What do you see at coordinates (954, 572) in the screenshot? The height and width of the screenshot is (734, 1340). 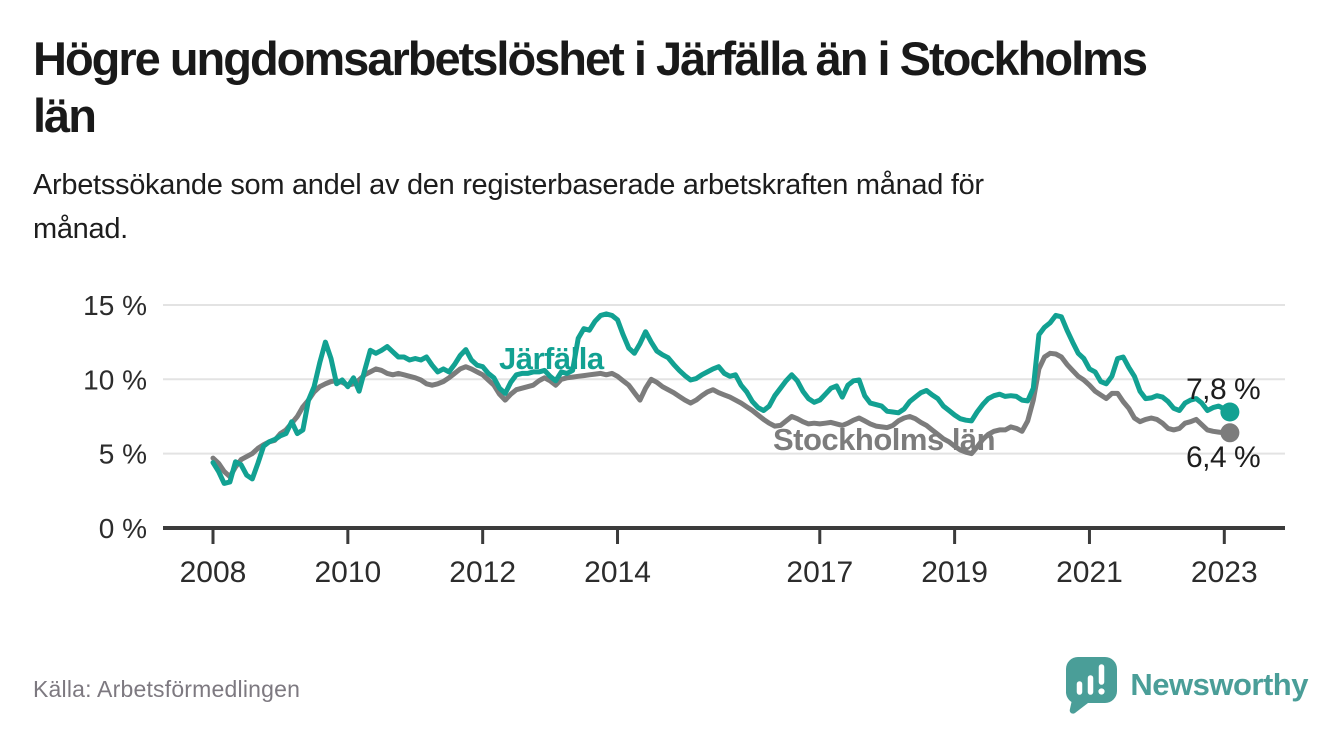 I see `x-axis-label: 2019` at bounding box center [954, 572].